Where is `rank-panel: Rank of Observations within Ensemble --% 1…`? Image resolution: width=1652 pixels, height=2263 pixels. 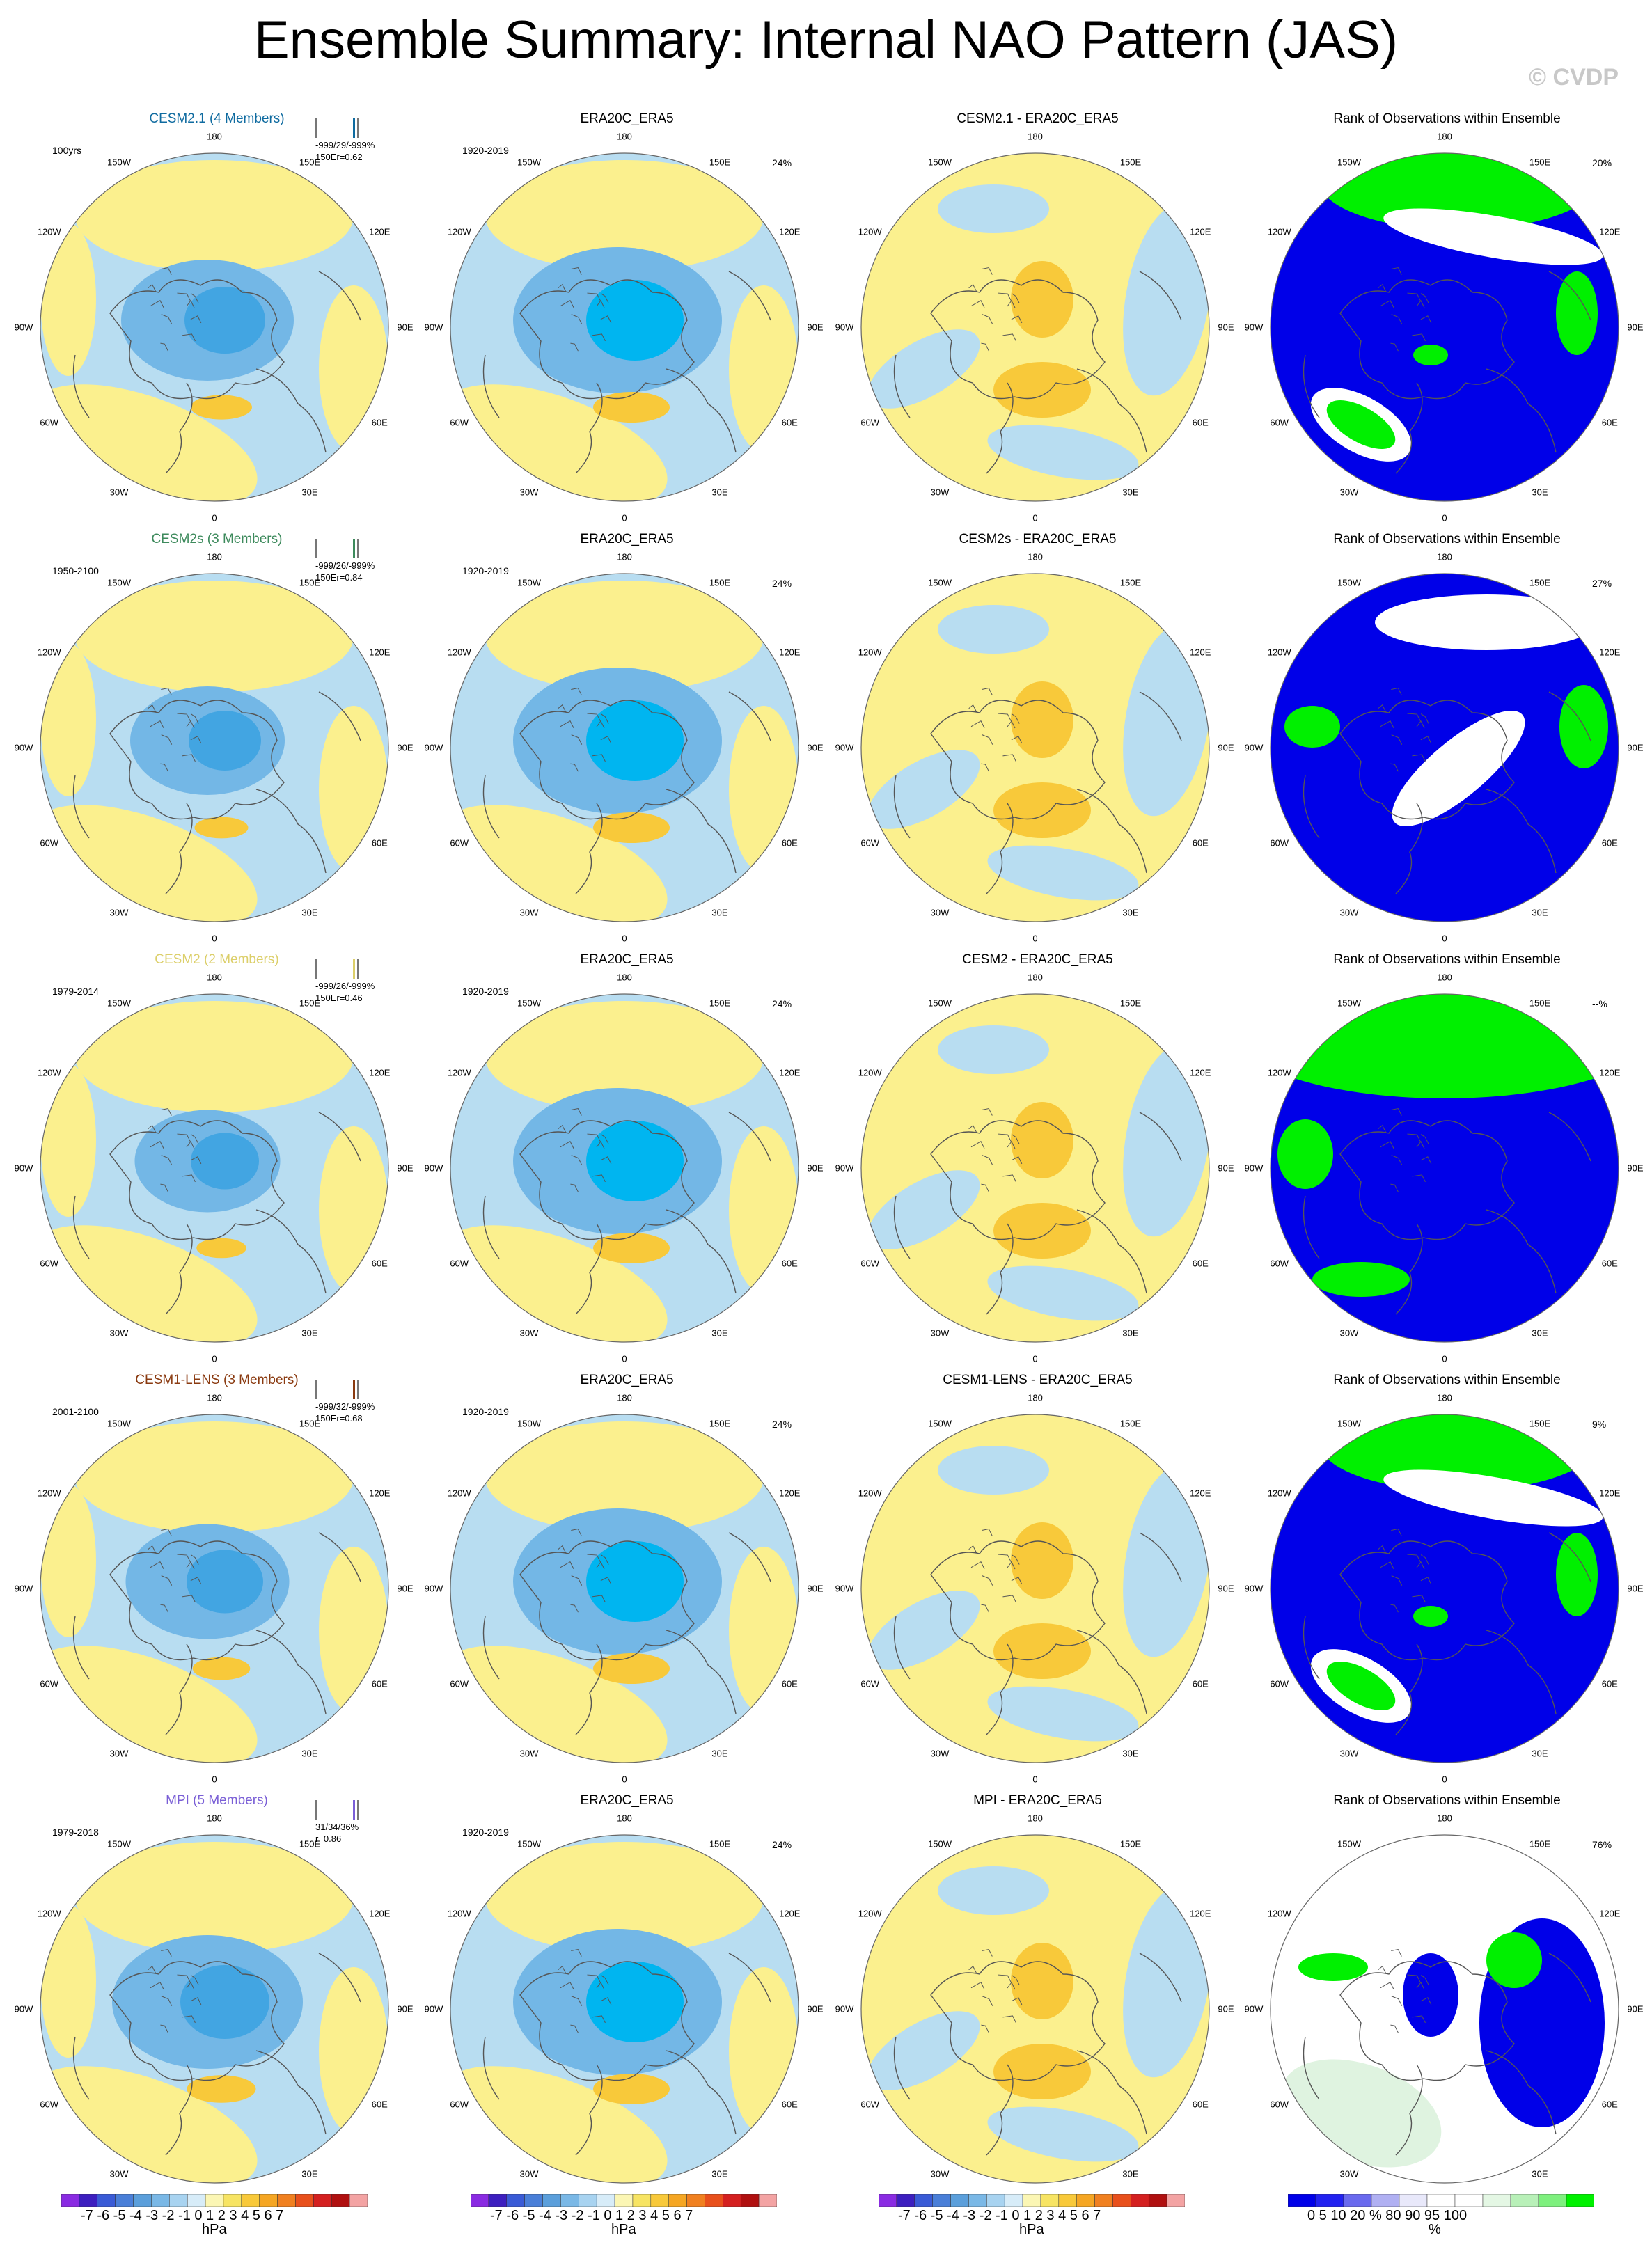 rank-panel: Rank of Observations within Ensemble --% 1… is located at coordinates (1446, 1161).